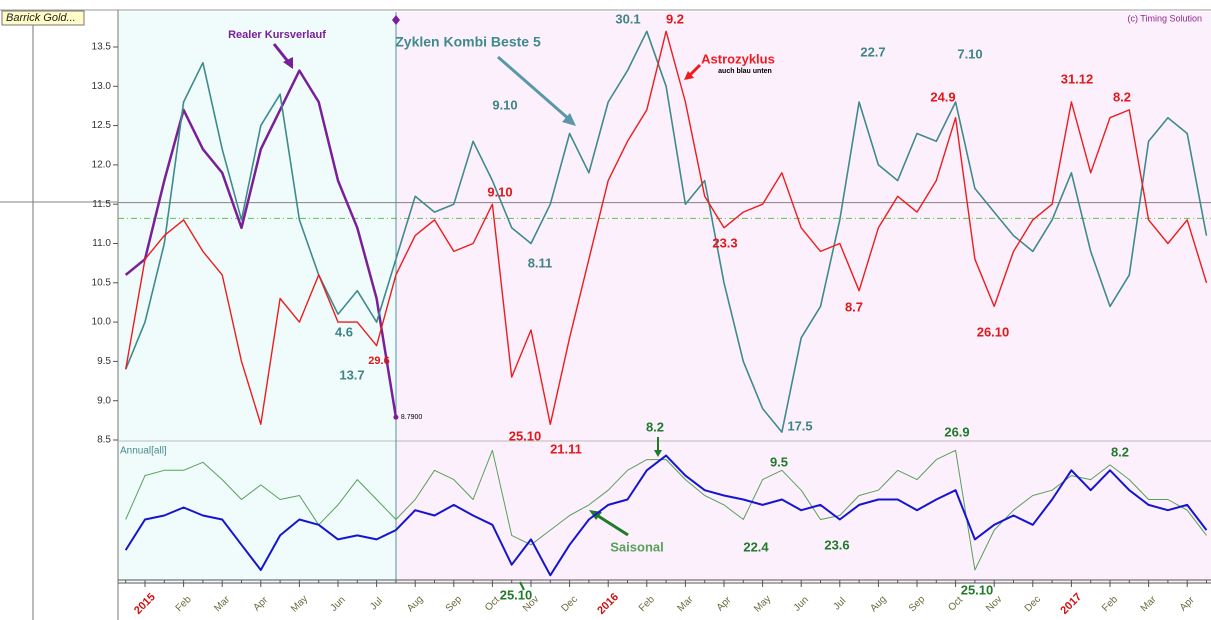  What do you see at coordinates (566, 448) in the screenshot?
I see `annotation: 21.11` at bounding box center [566, 448].